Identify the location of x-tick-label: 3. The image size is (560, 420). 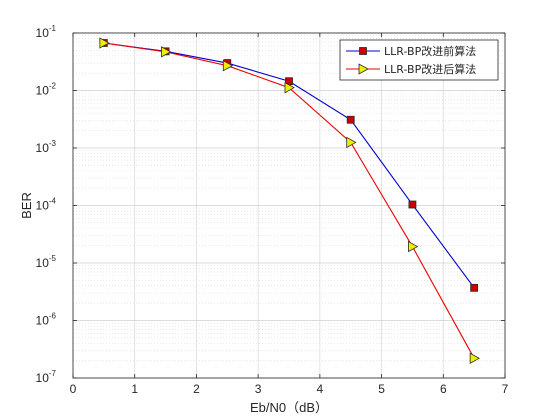
(258, 389).